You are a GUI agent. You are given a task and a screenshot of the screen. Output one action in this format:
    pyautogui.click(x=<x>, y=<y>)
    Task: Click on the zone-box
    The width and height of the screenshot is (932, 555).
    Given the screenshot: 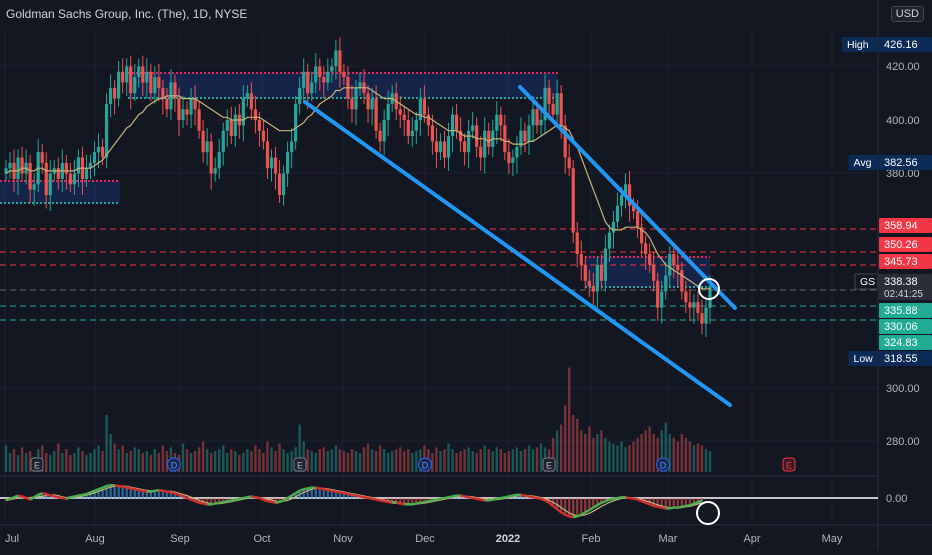 What is the action you would take?
    pyautogui.click(x=343, y=85)
    